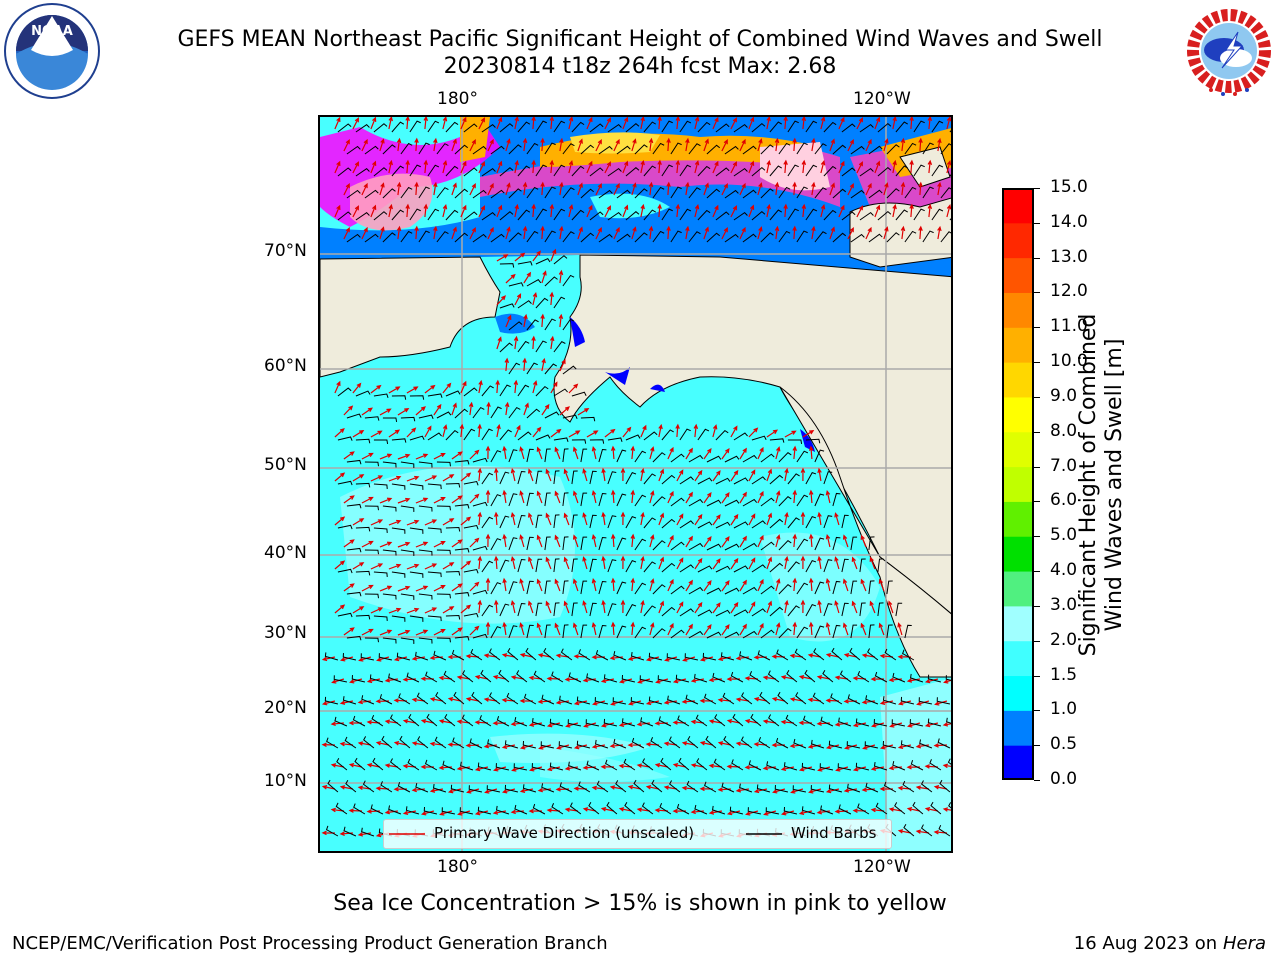 The image size is (1280, 960). What do you see at coordinates (1069, 256) in the screenshot?
I see `colorbar-tick-label: 13.0` at bounding box center [1069, 256].